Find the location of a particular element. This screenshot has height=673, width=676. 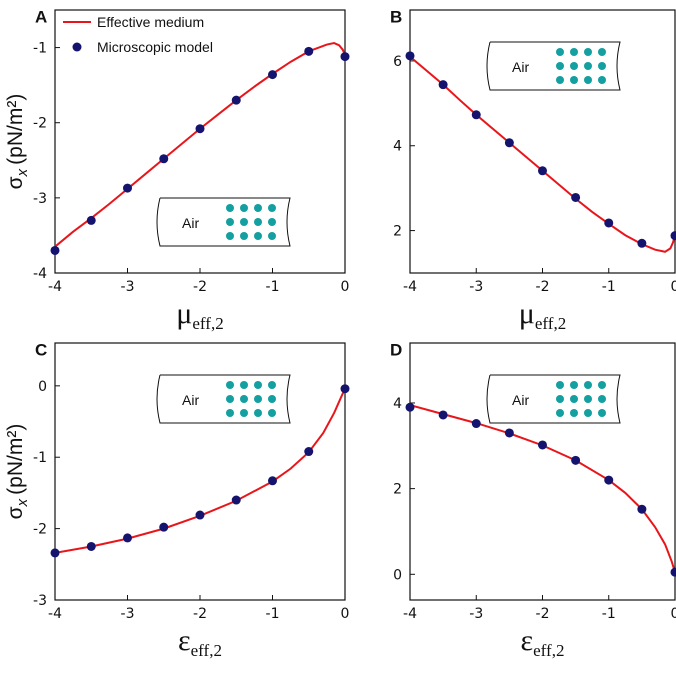

y-tick-label: -3 is located at coordinates (40, 199).